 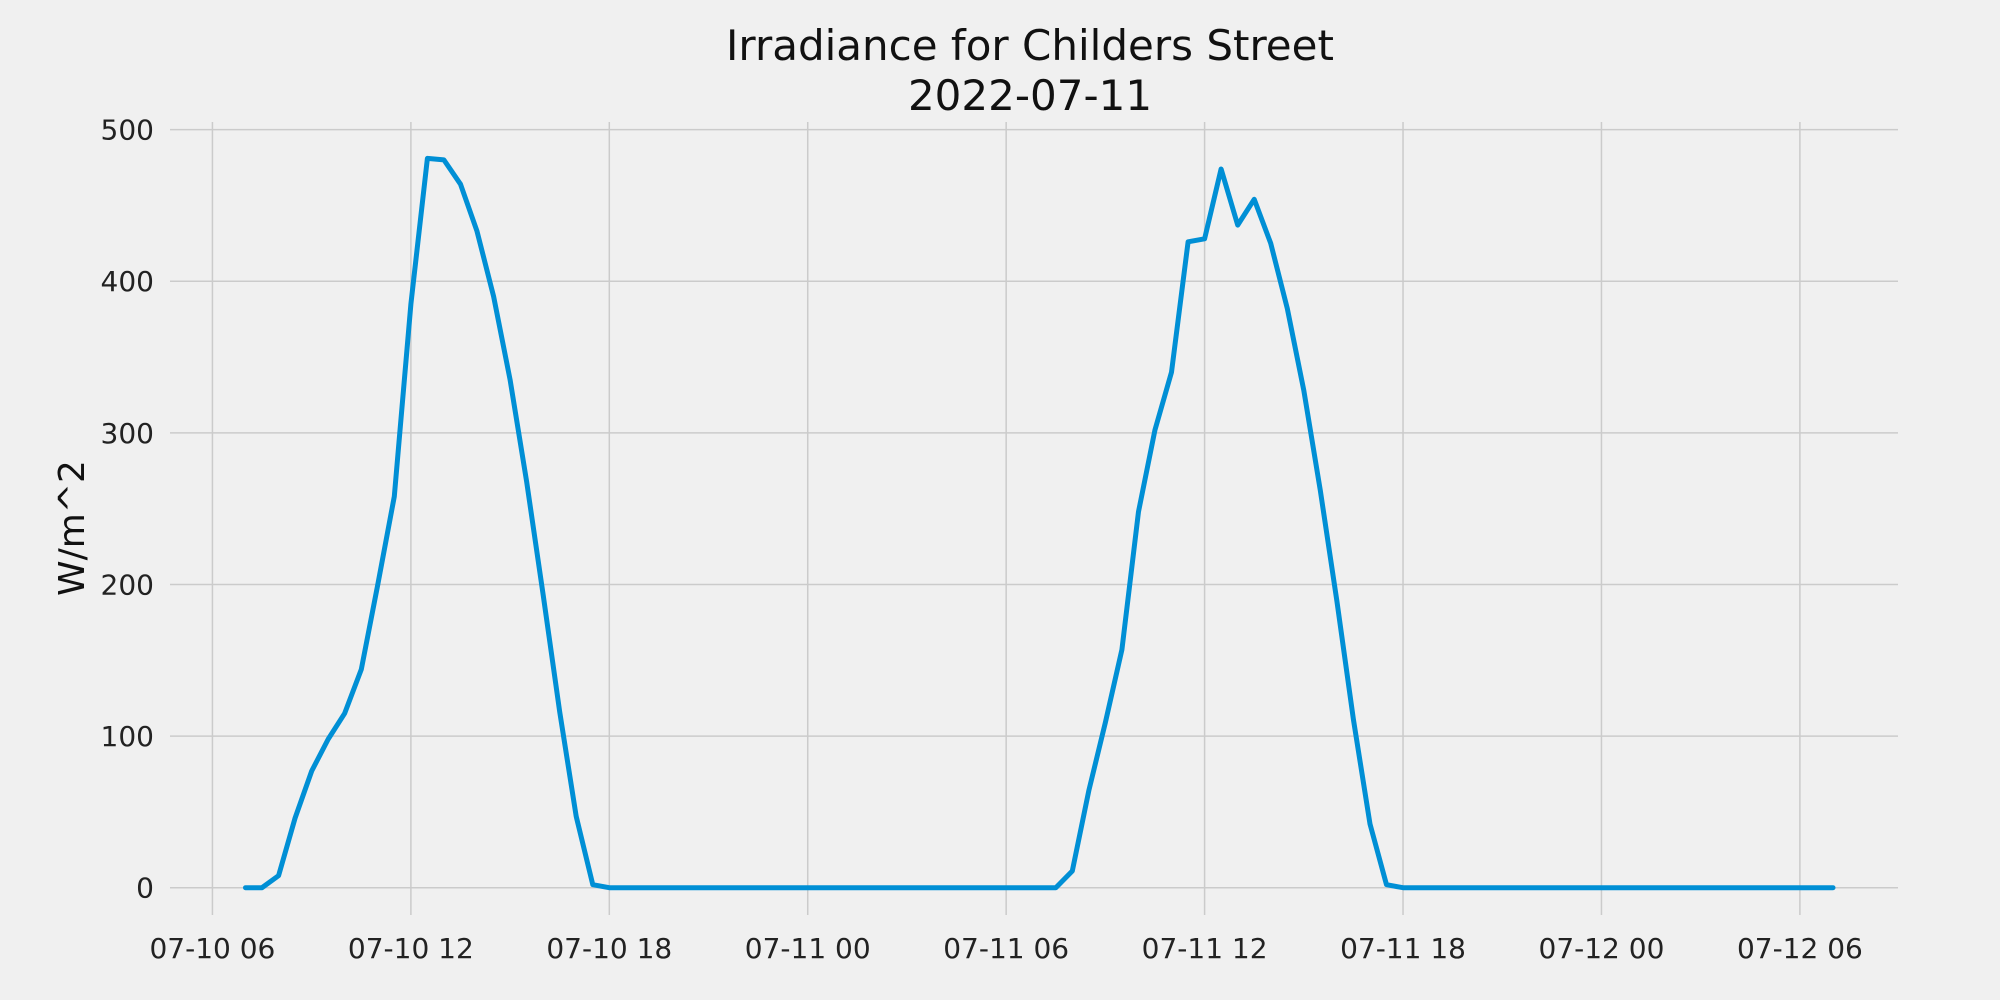 What do you see at coordinates (72, 528) in the screenshot?
I see `y-axis-label: W/m^2` at bounding box center [72, 528].